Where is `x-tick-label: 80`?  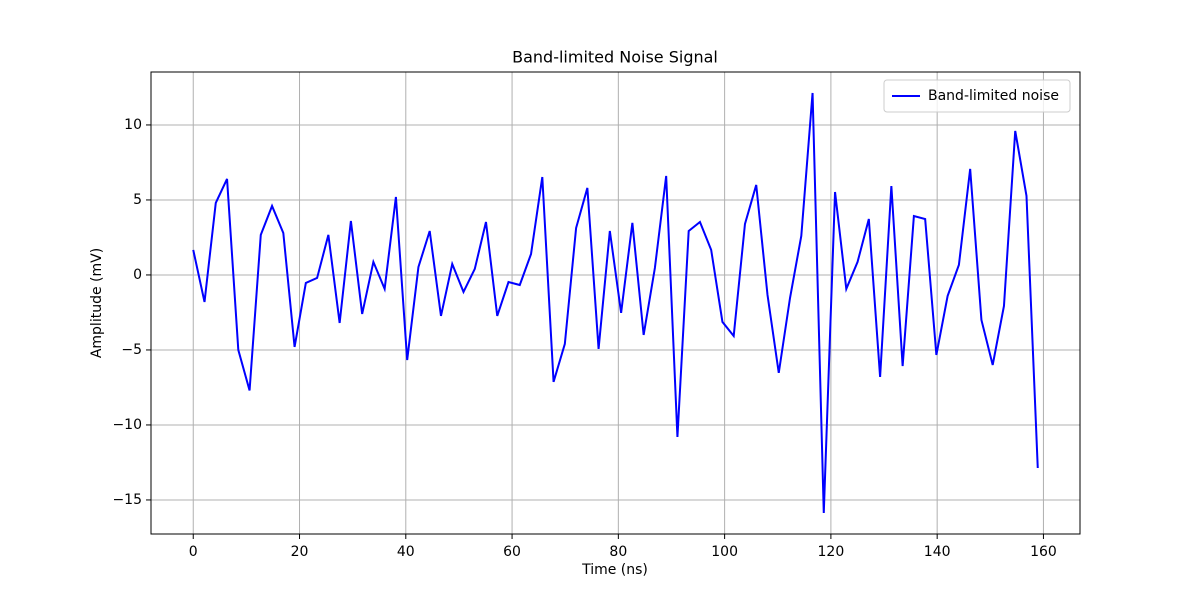
x-tick-label: 80 is located at coordinates (618, 552).